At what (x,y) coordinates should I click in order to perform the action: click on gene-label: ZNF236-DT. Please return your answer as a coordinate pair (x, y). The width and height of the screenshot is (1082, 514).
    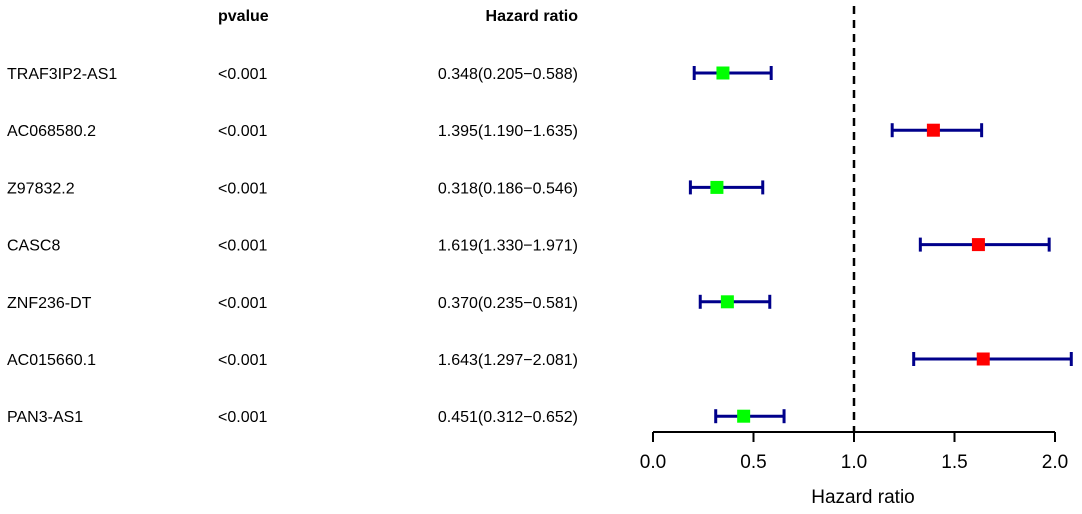
    Looking at the image, I should click on (49, 303).